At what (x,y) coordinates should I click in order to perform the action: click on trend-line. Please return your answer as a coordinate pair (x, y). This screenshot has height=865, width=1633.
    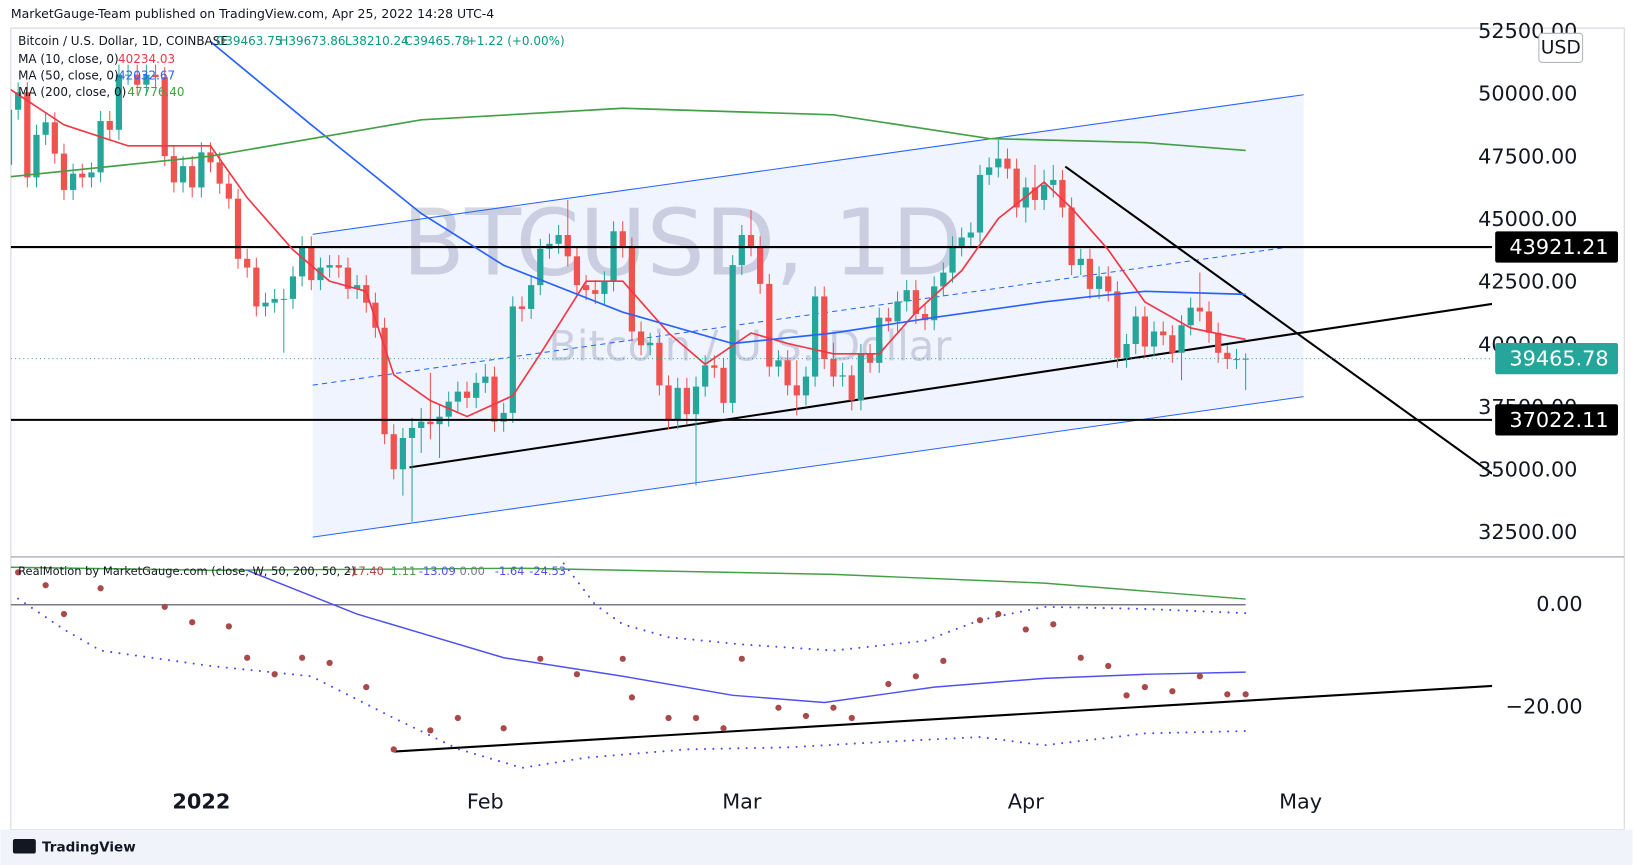
    Looking at the image, I should click on (951, 385).